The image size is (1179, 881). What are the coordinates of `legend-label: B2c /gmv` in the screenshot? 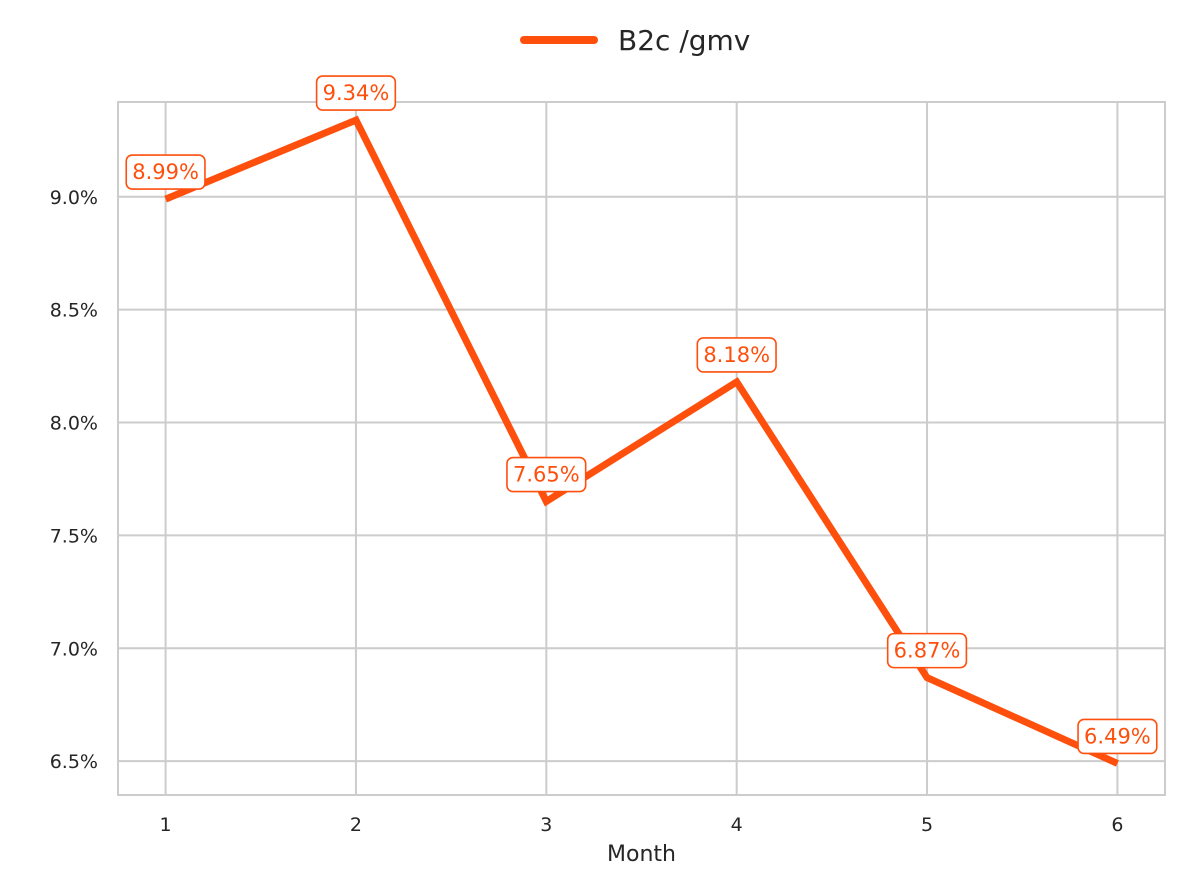 It's located at (684, 40).